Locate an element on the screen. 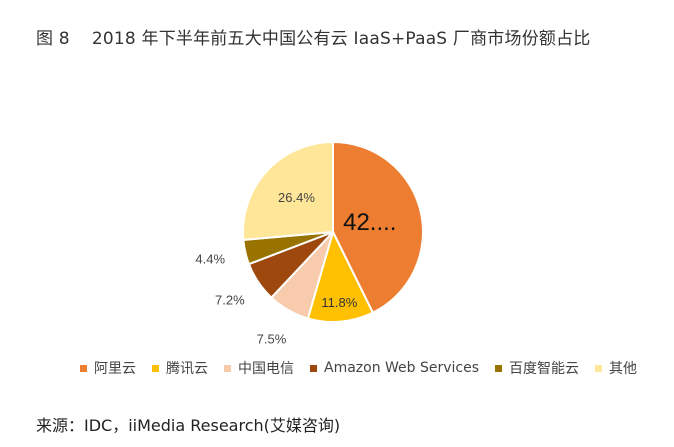 The image size is (674, 447). figure-number: 图 8 is located at coordinates (53, 39).